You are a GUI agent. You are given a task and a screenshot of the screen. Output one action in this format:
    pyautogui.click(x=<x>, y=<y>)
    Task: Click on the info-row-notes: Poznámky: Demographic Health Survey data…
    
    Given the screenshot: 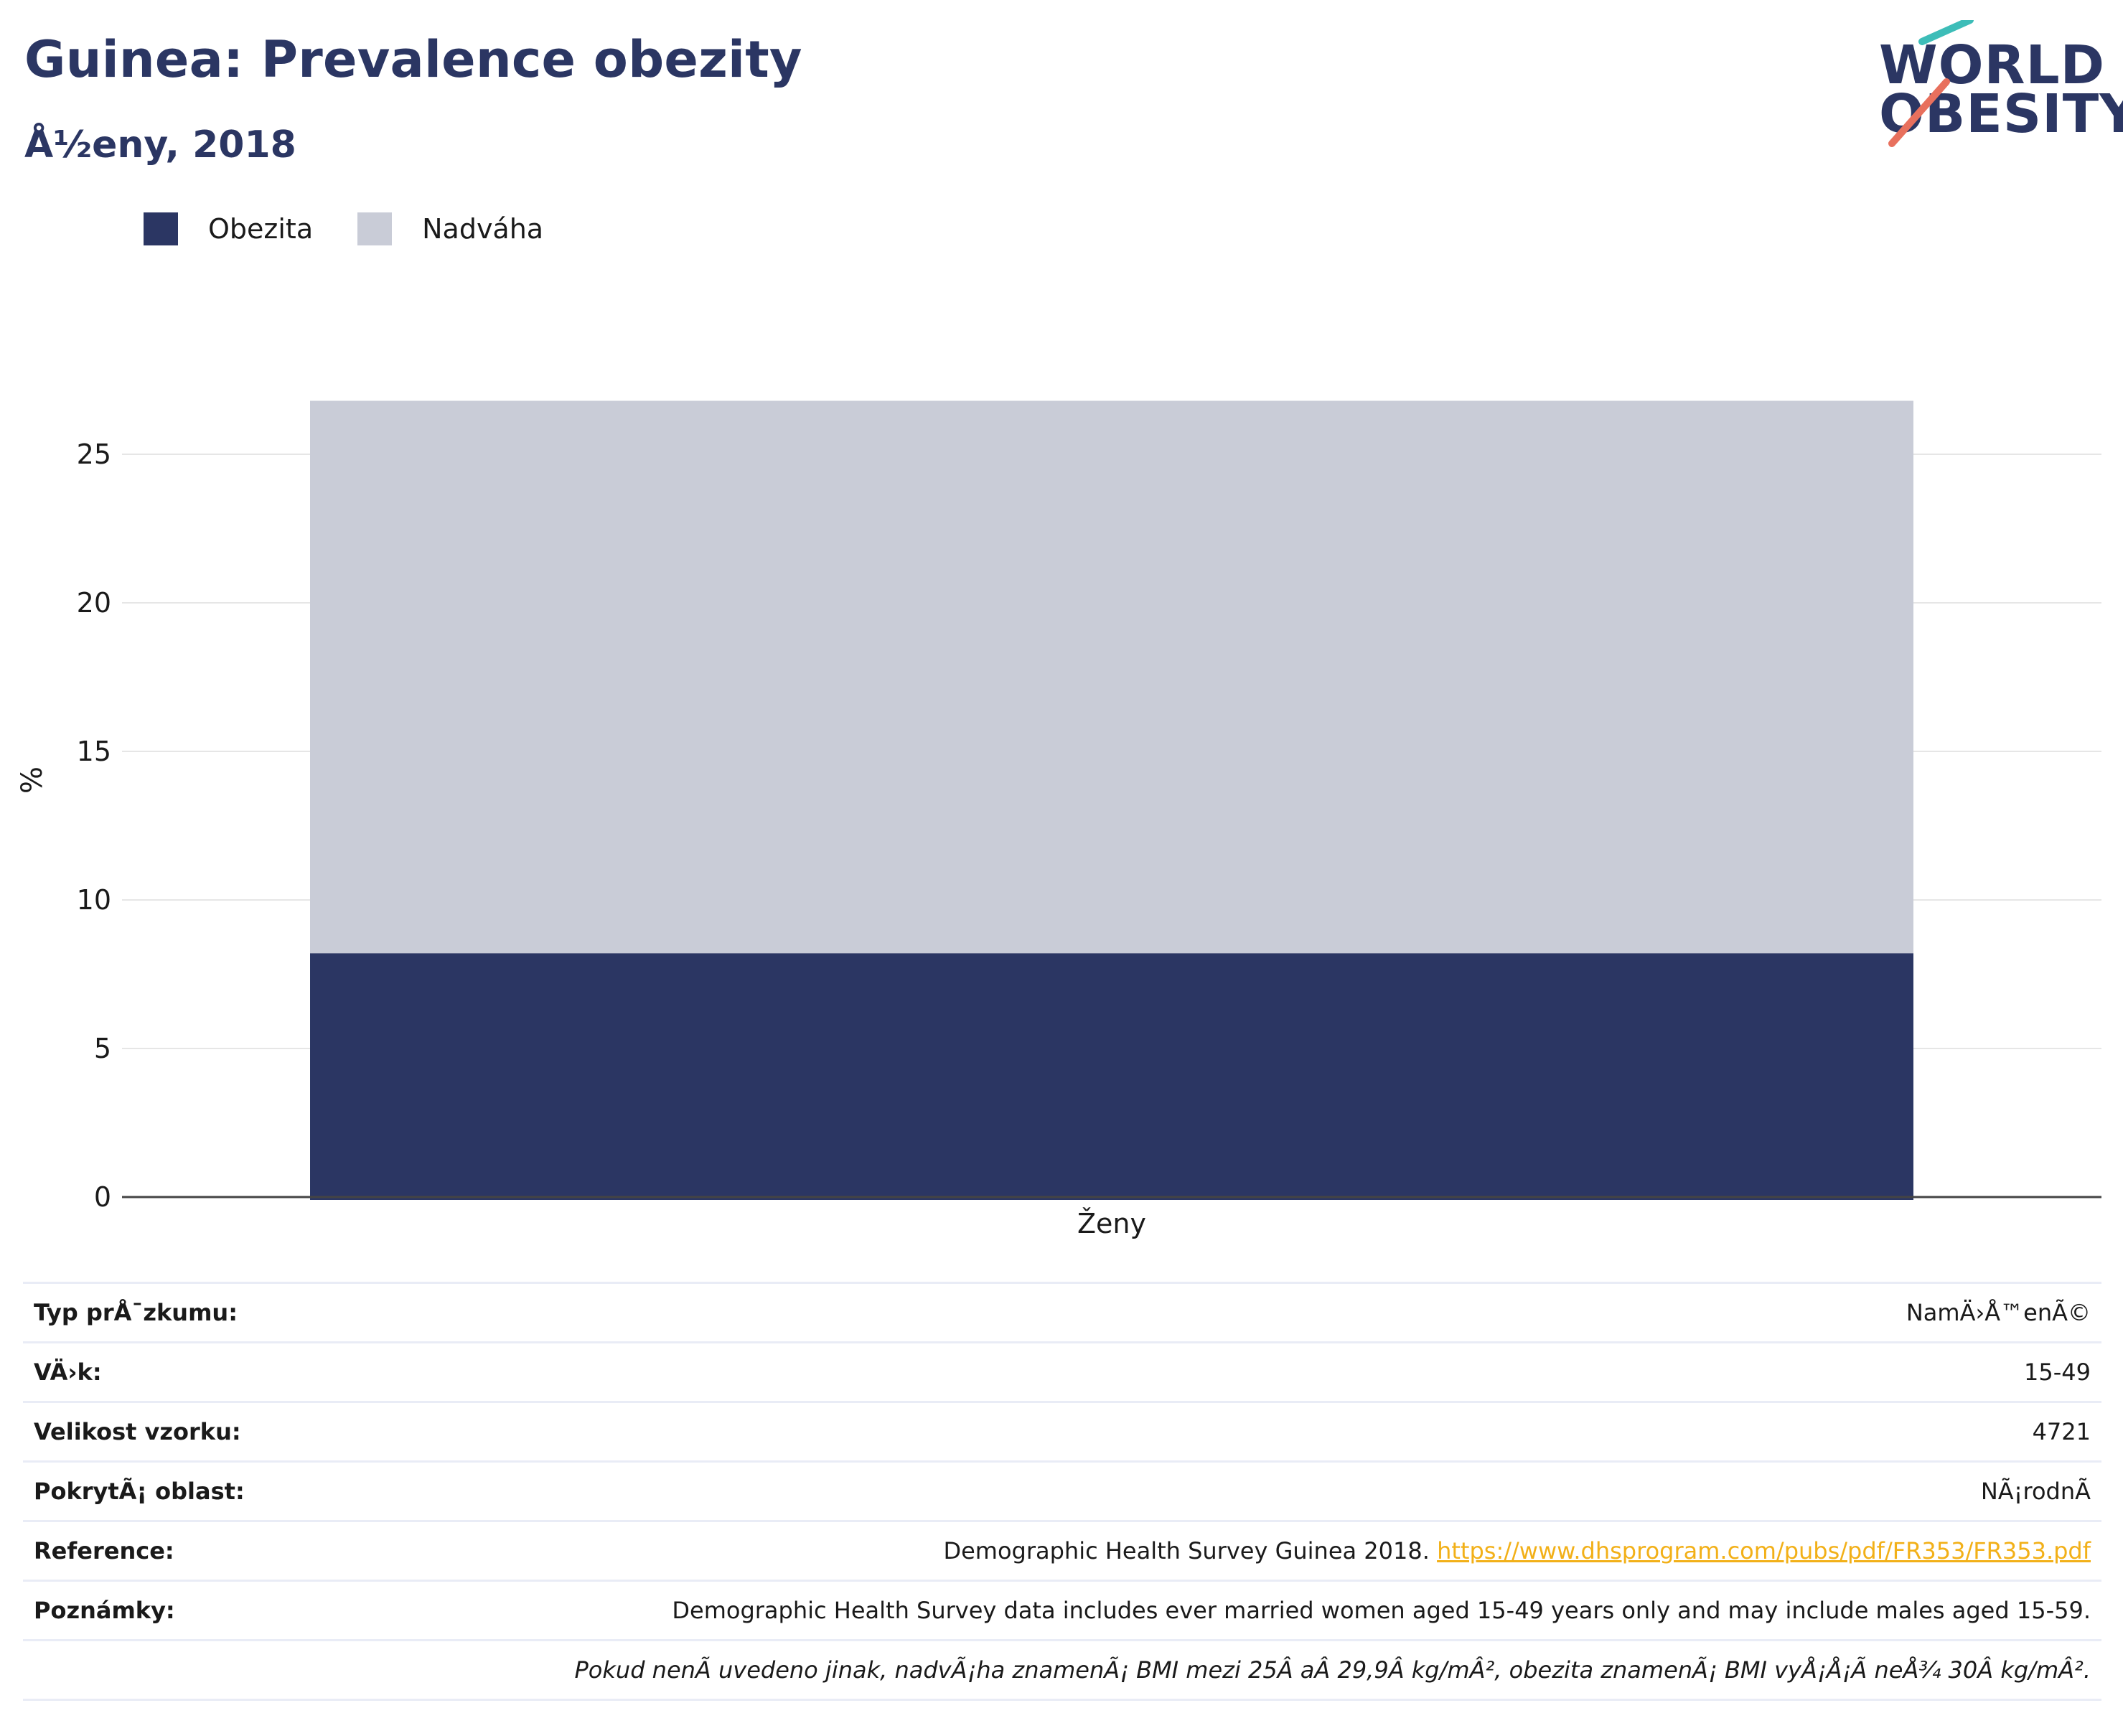 What is the action you would take?
    pyautogui.click(x=1062, y=1611)
    